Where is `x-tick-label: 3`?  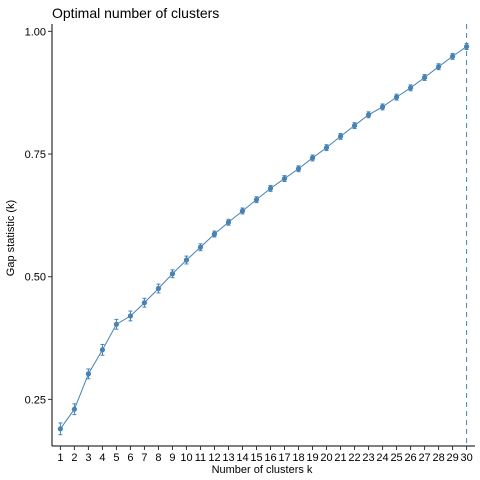 x-tick-label: 3 is located at coordinates (88, 458).